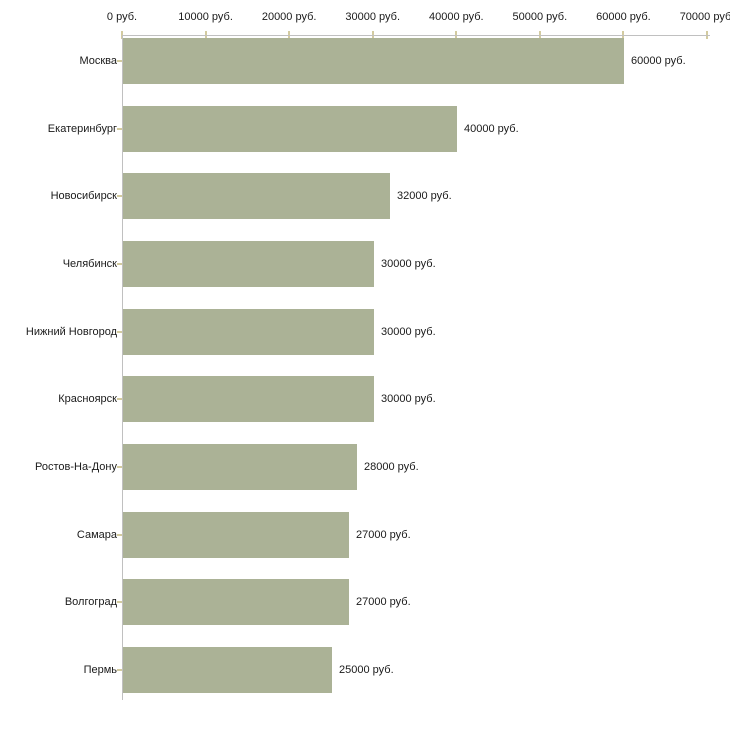  Describe the element at coordinates (416, 35) in the screenshot. I see `x-axis-line` at that location.